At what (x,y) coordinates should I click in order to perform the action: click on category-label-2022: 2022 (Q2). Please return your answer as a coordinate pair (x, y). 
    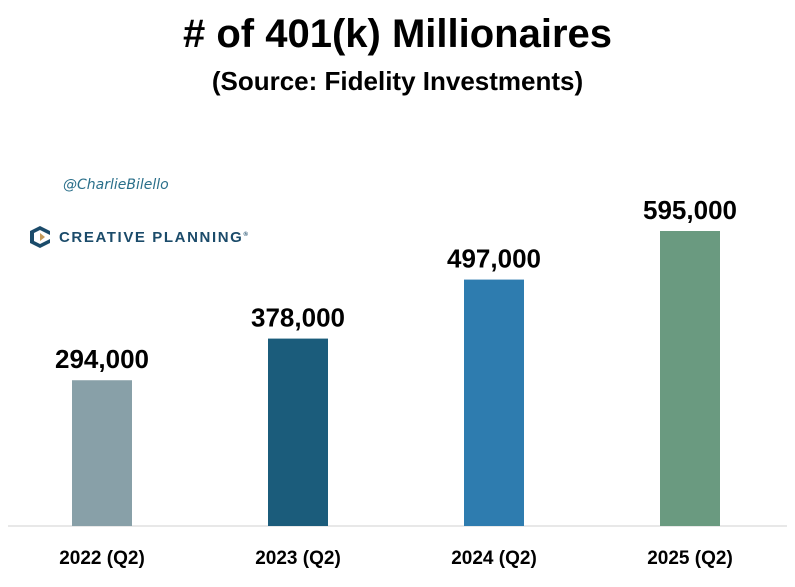
    Looking at the image, I should click on (102, 558).